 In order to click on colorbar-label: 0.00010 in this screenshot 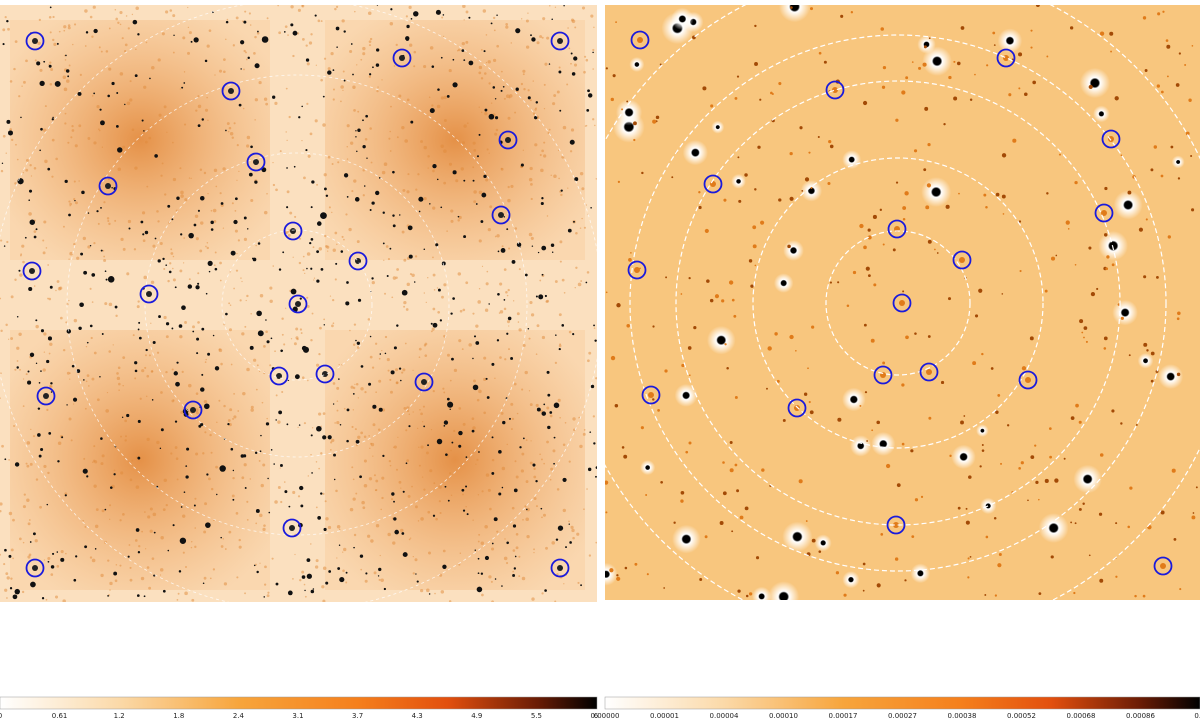, I will do `click(783, 715)`.